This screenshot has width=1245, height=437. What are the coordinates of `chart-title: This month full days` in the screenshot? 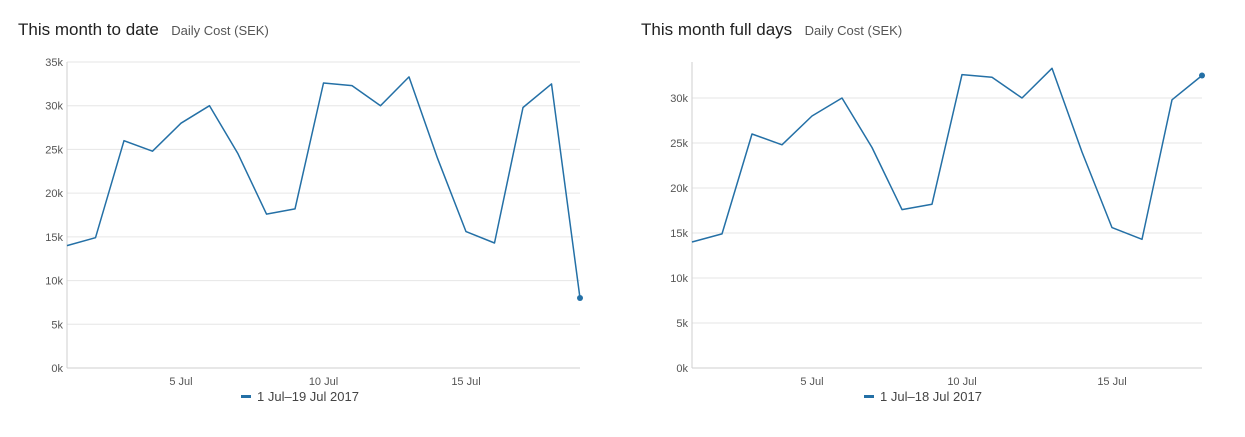 It's located at (717, 29).